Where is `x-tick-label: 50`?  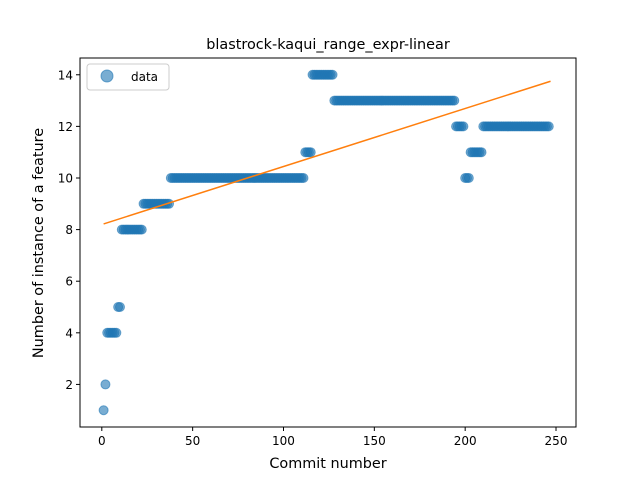
x-tick-label: 50 is located at coordinates (192, 441).